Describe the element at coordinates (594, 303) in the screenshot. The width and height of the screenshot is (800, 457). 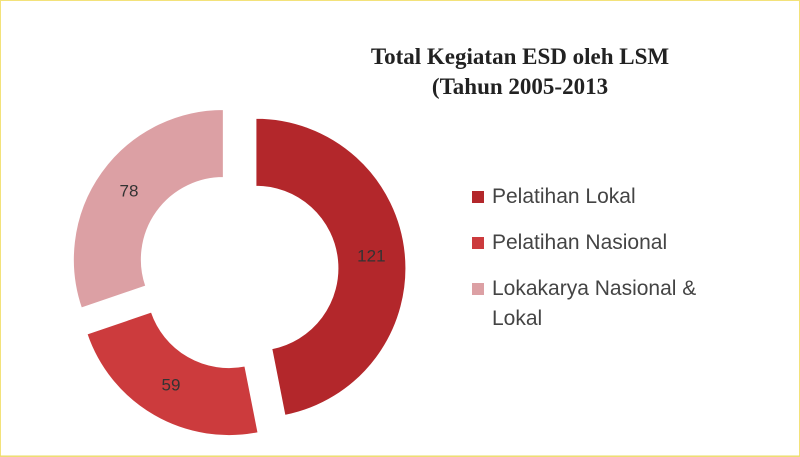
I see `legend-label: Lokakarya Nasional & Lokal` at that location.